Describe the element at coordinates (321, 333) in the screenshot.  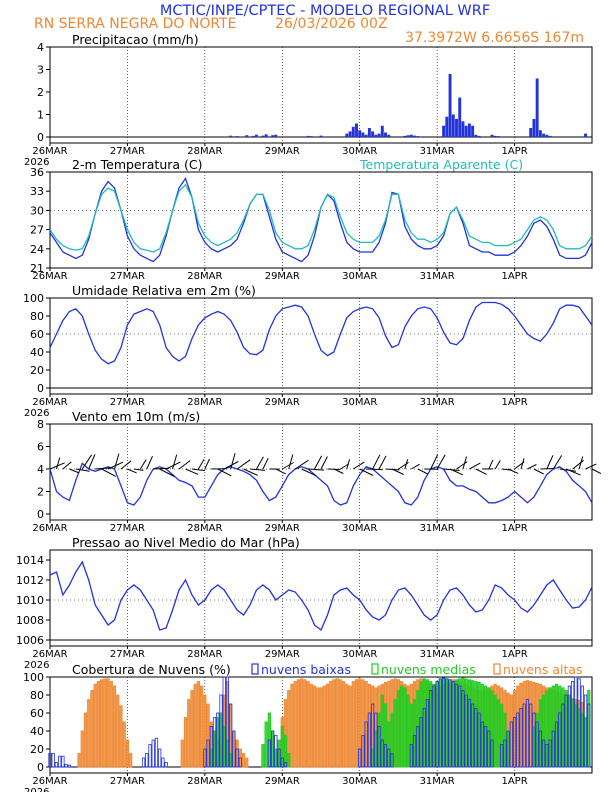
I see `rh-series-1-line` at that location.